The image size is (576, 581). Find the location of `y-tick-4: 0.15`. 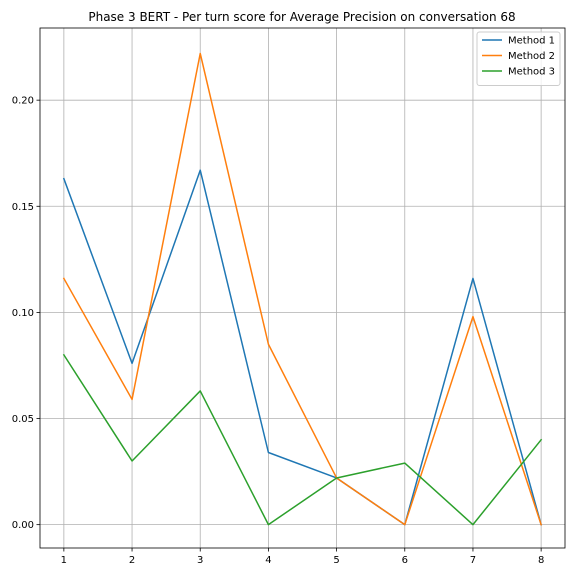

y-tick-4: 0.15 is located at coordinates (26, 207).